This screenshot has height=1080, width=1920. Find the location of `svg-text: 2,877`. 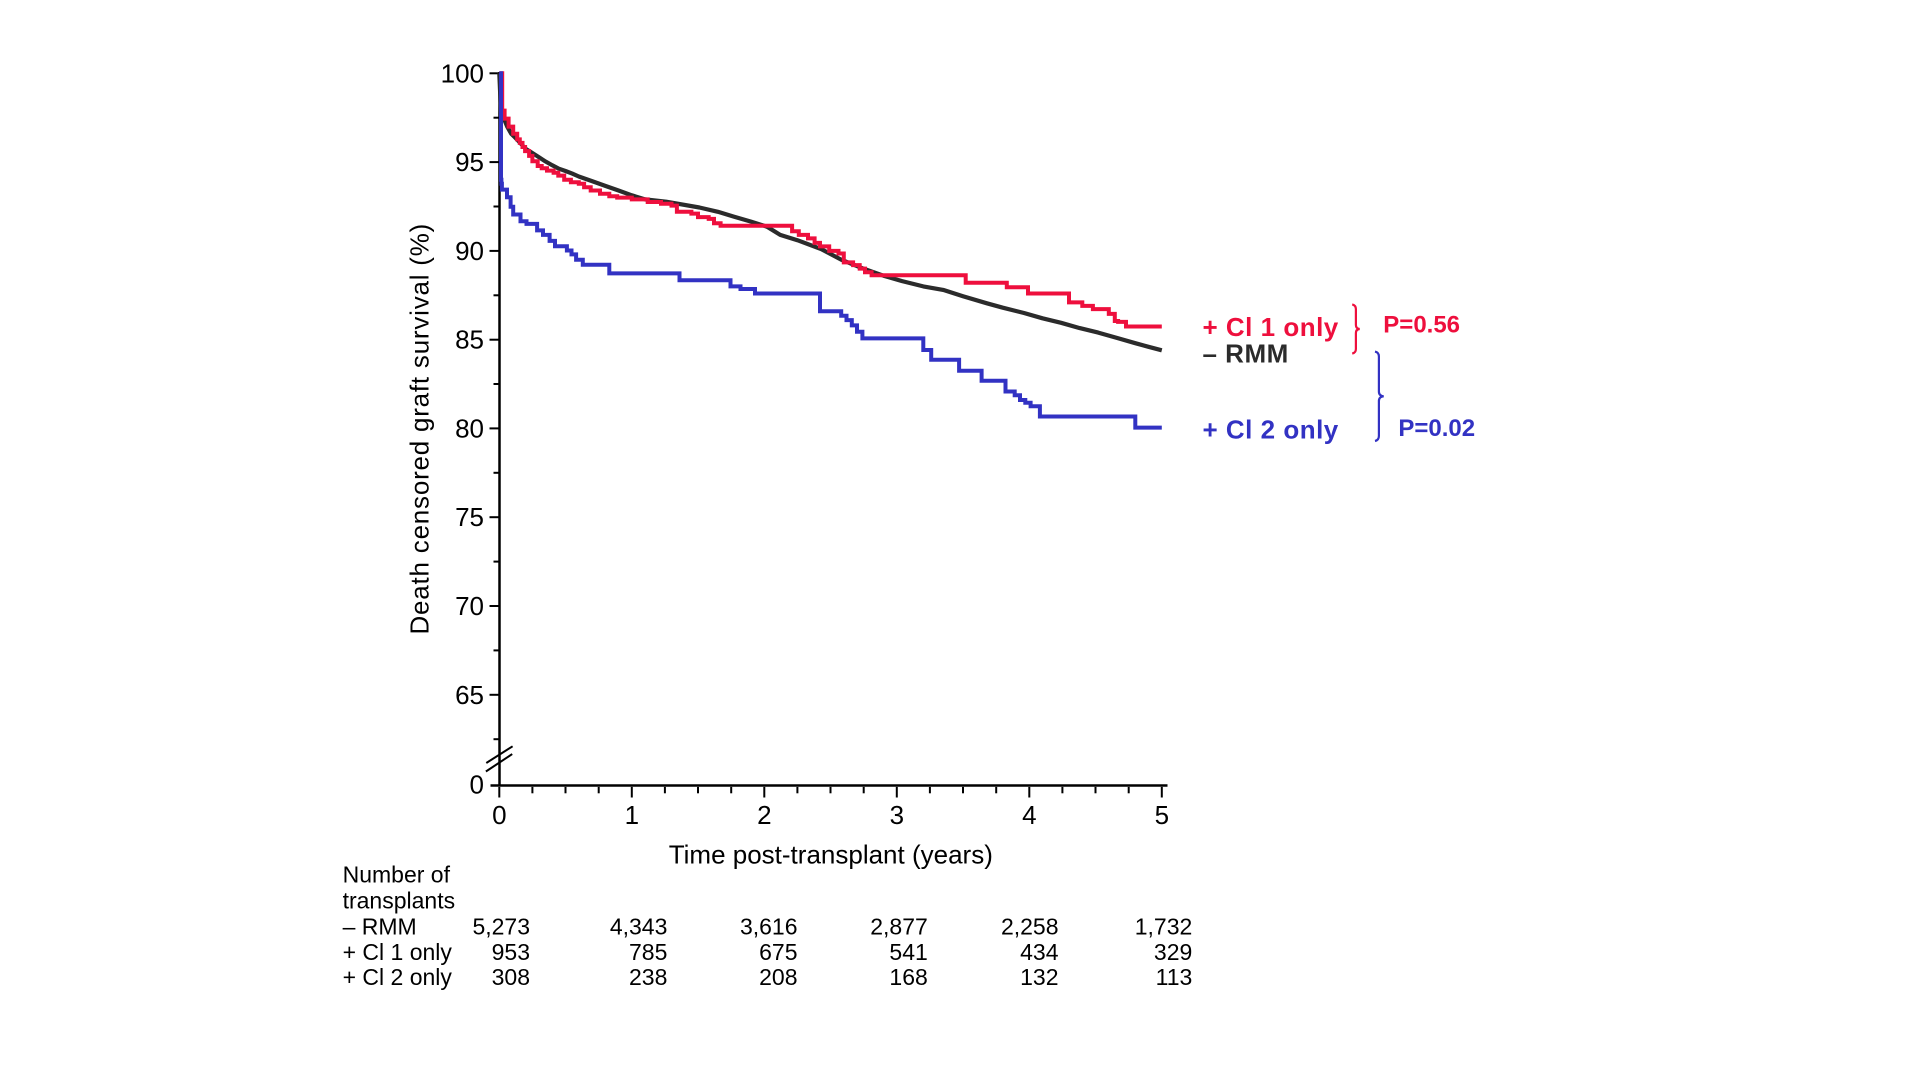

svg-text: 2,877 is located at coordinates (899, 927).